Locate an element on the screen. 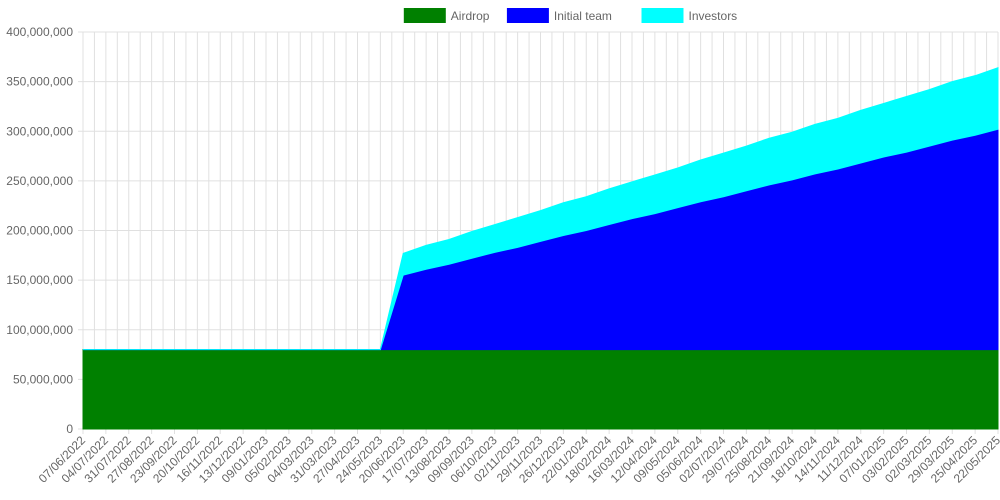  y-tick-label: 150,000,000 is located at coordinates (39, 280).